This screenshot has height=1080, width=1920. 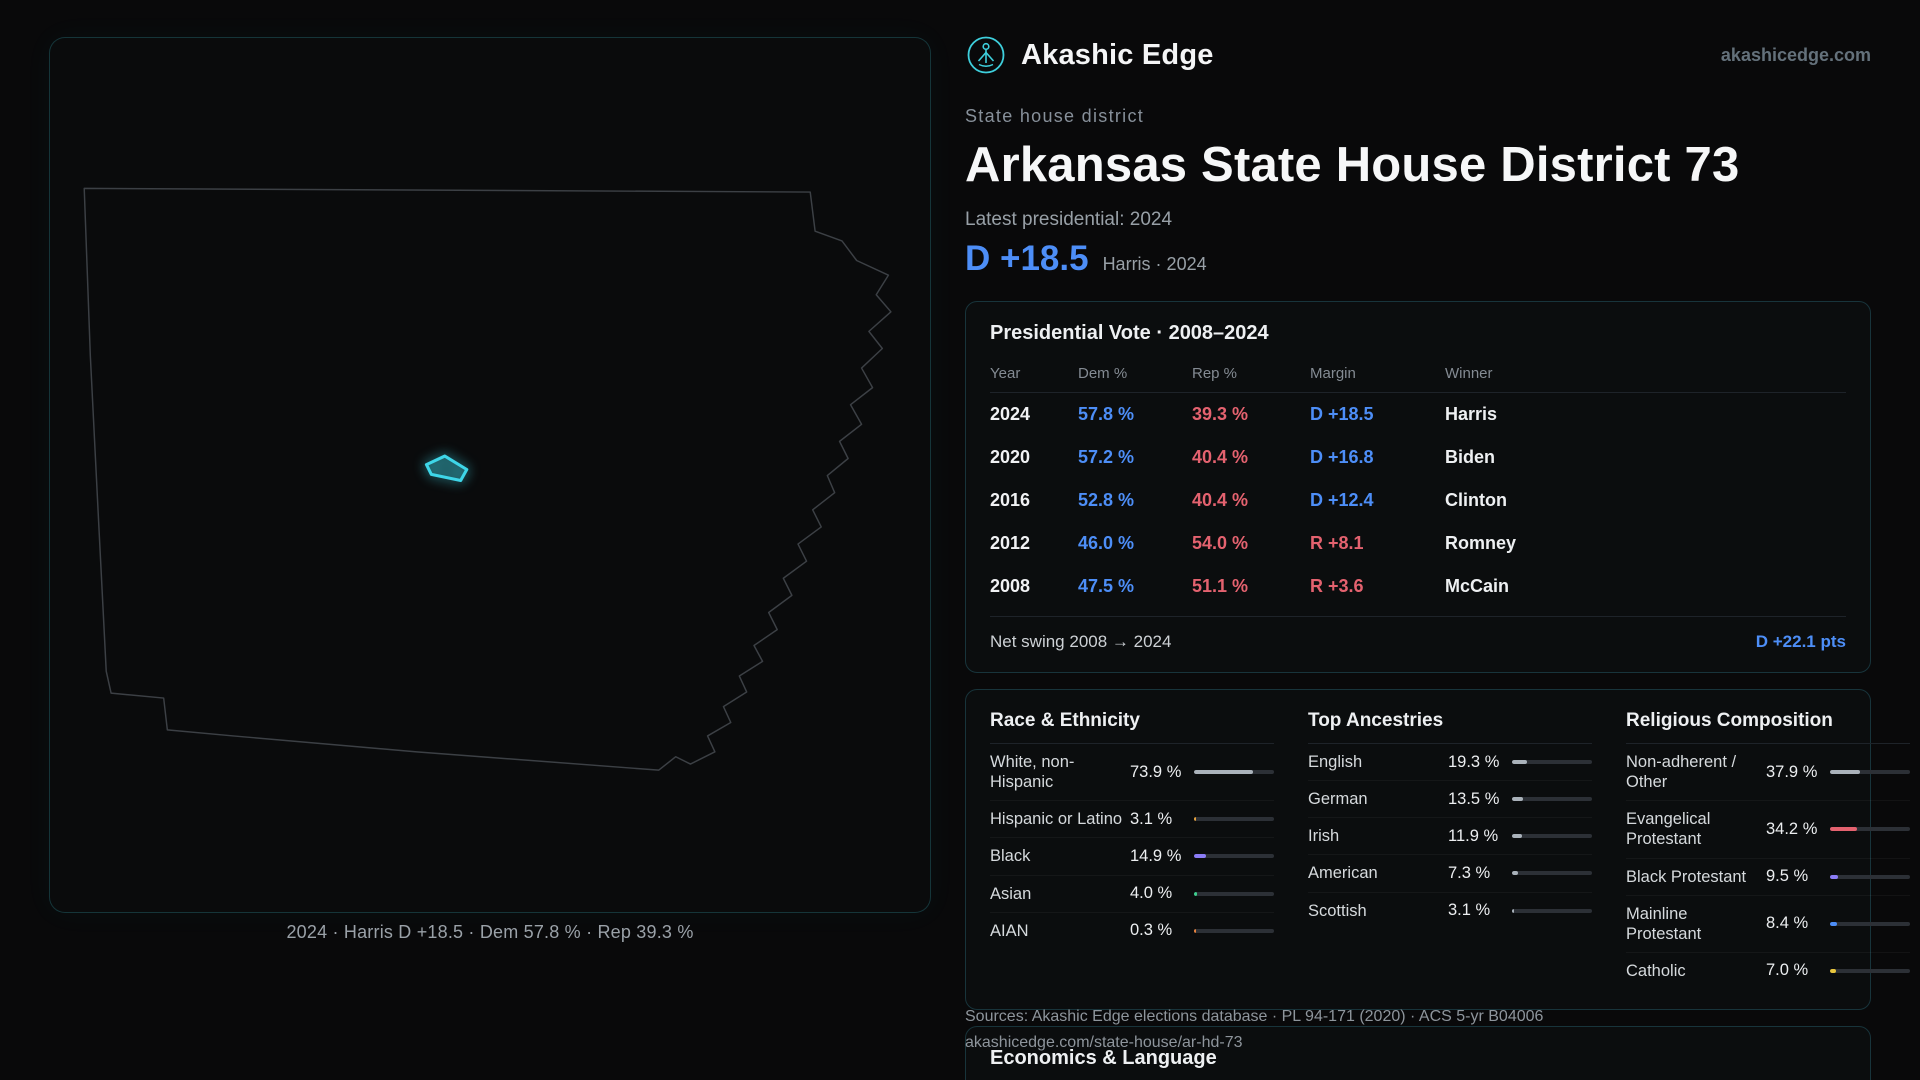 What do you see at coordinates (1220, 414) in the screenshot?
I see `rep-share-cell: 39.3 %` at bounding box center [1220, 414].